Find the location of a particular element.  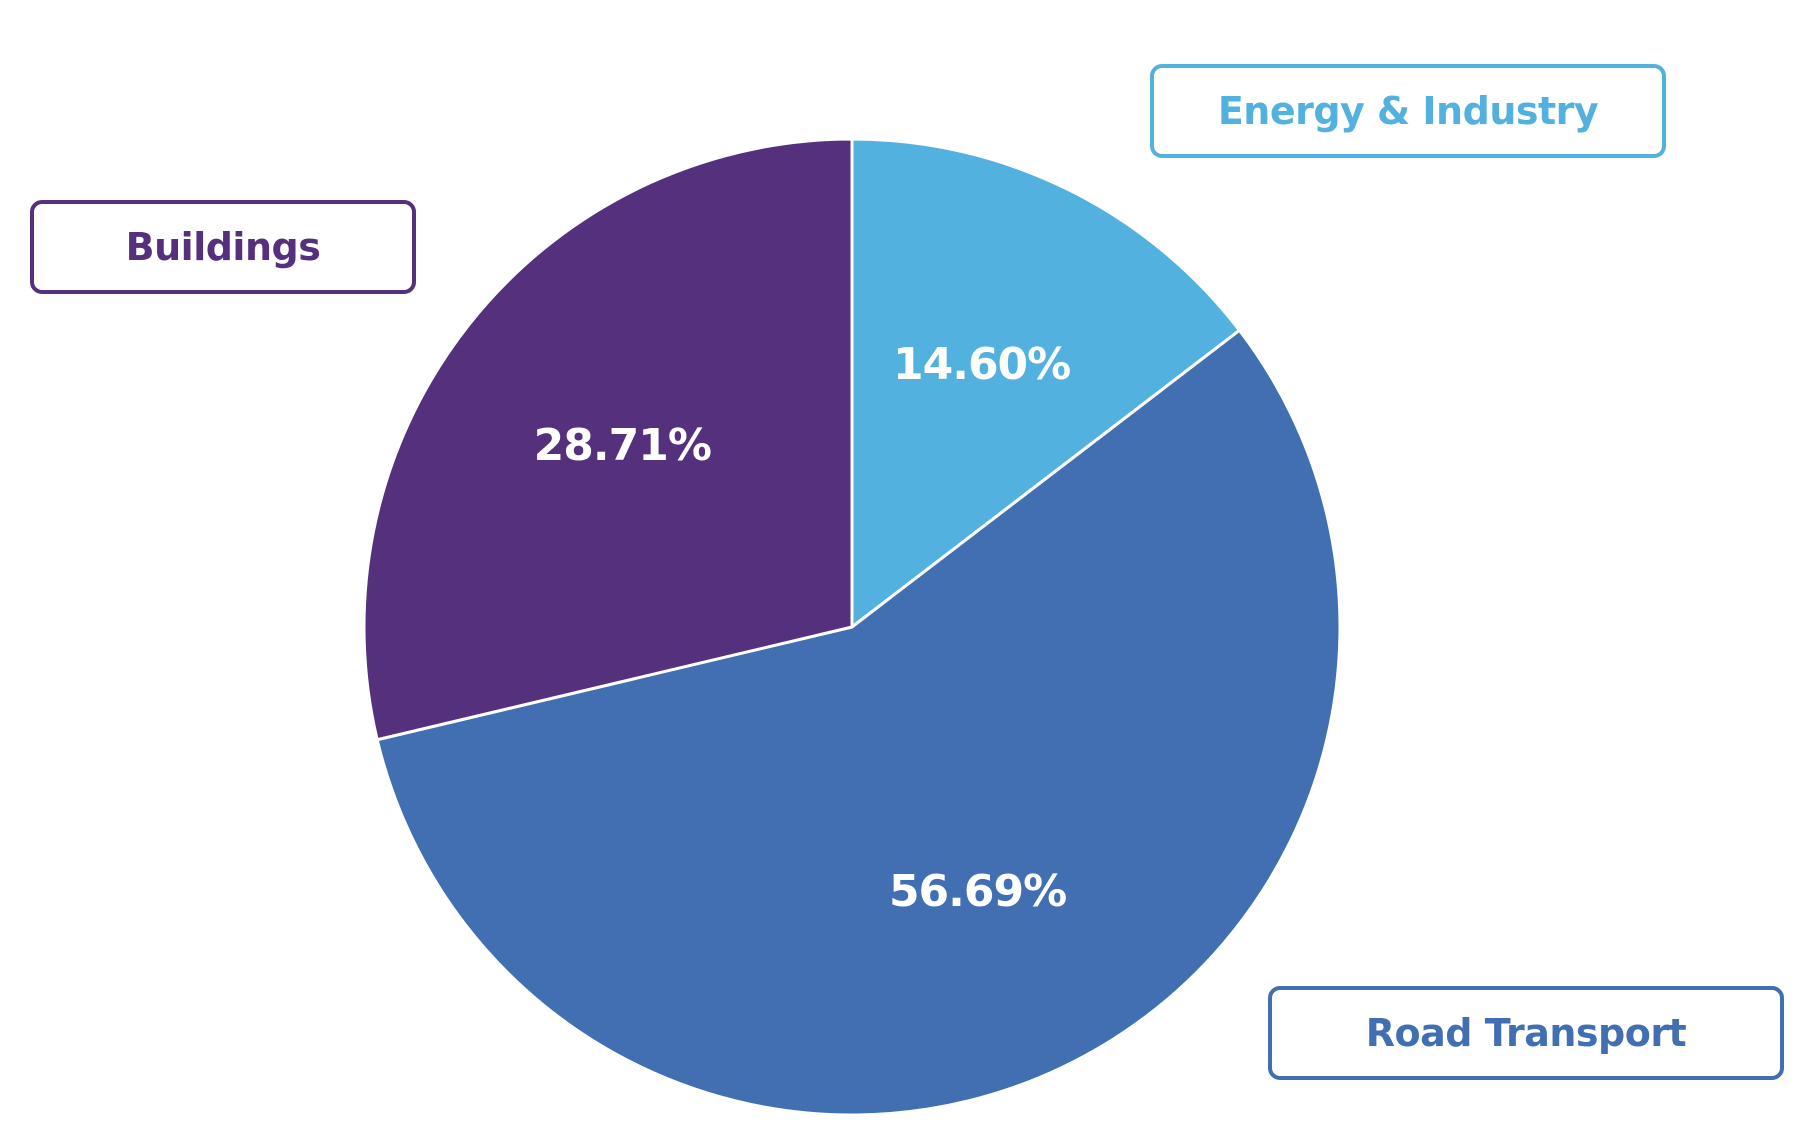

legend-label-buildings: Buildings is located at coordinates (223, 247).